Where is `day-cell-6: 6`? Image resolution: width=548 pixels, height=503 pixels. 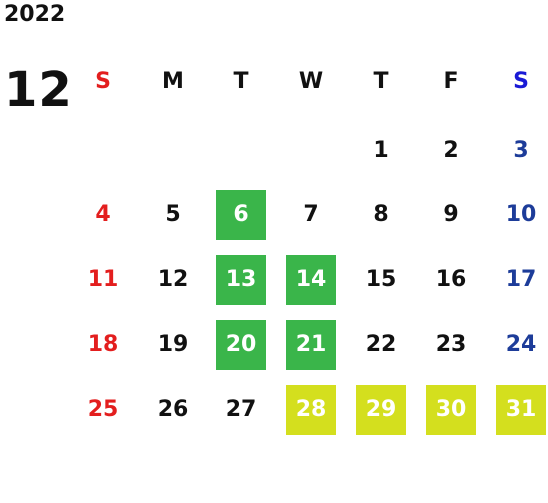 day-cell-6: 6 is located at coordinates (241, 215).